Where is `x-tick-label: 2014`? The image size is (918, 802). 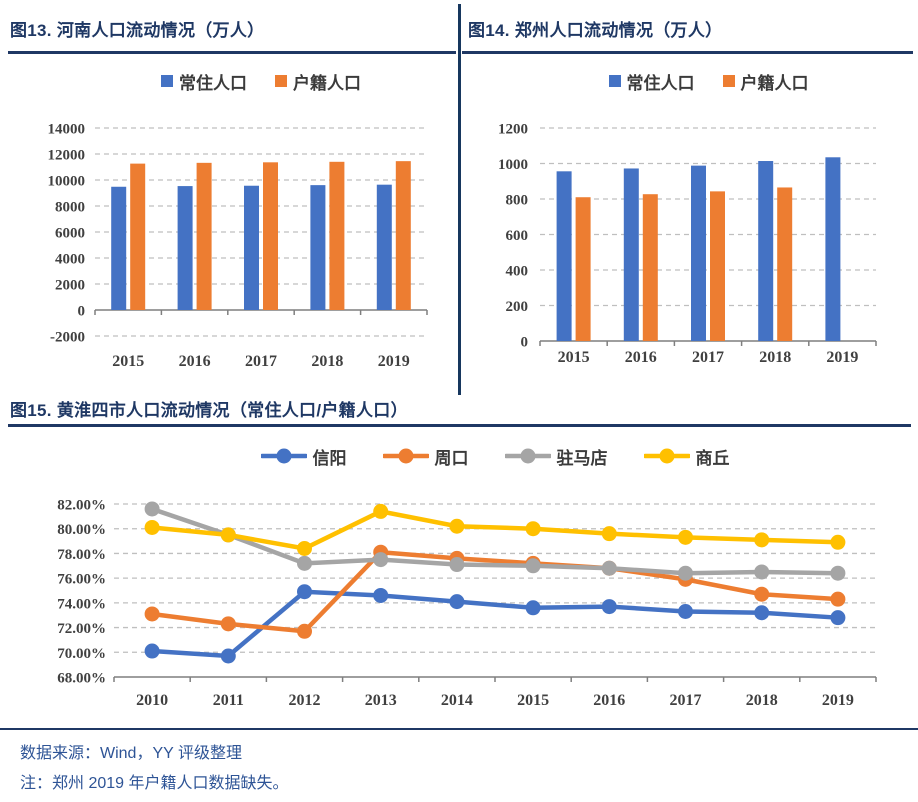
x-tick-label: 2014 is located at coordinates (457, 700).